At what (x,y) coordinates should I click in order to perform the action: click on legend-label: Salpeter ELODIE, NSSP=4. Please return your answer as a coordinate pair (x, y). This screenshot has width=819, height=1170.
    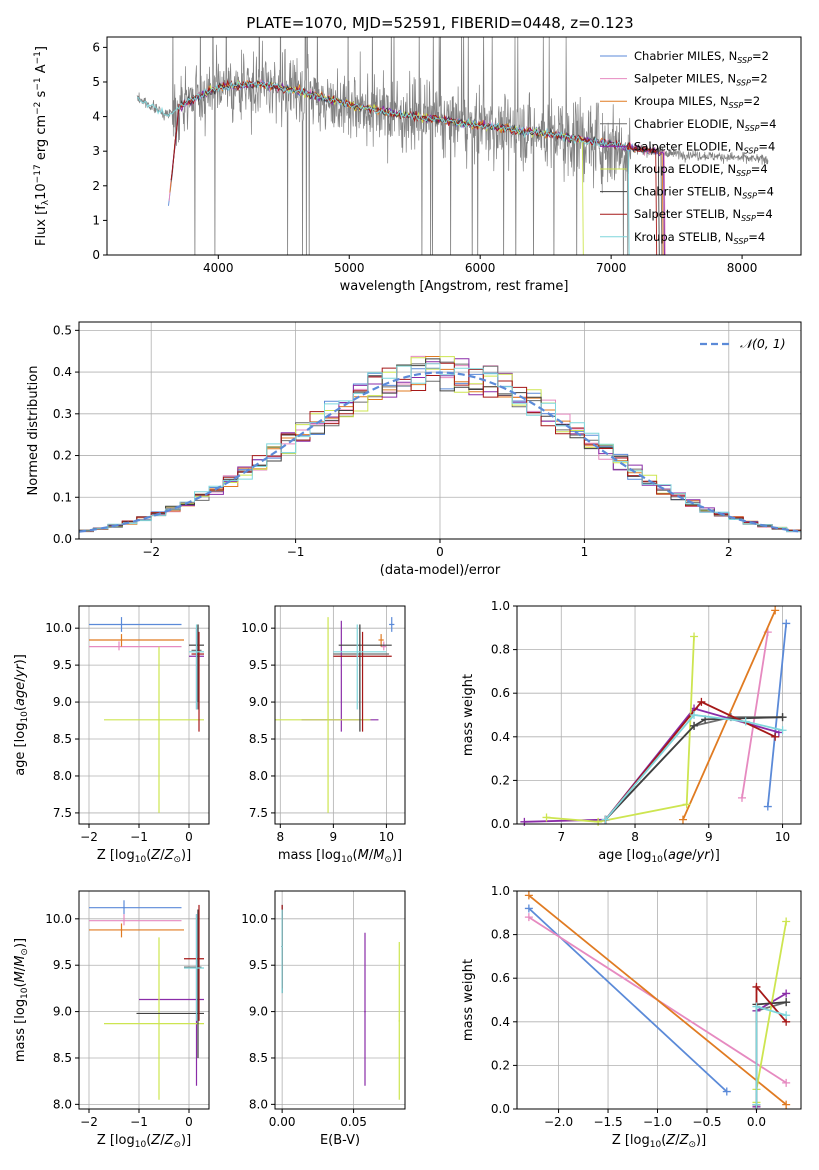
    Looking at the image, I should click on (704, 147).